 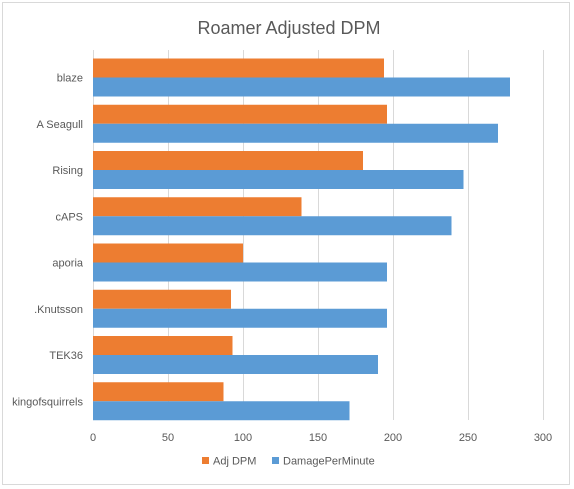 What do you see at coordinates (543, 438) in the screenshot?
I see `x-tick-label: 300` at bounding box center [543, 438].